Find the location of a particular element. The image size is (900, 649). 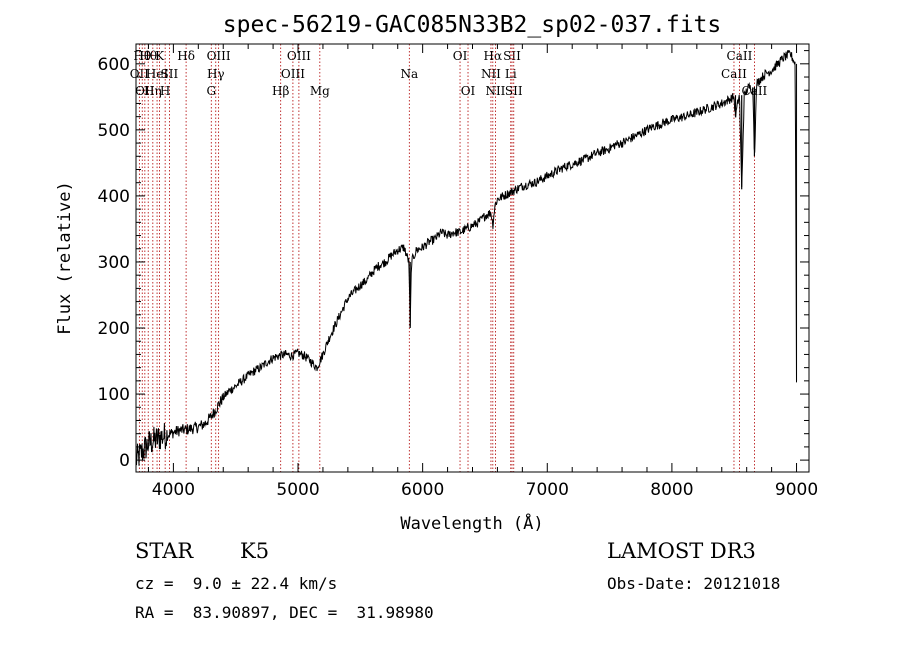

spectral-line-label: Hγ is located at coordinates (216, 74).